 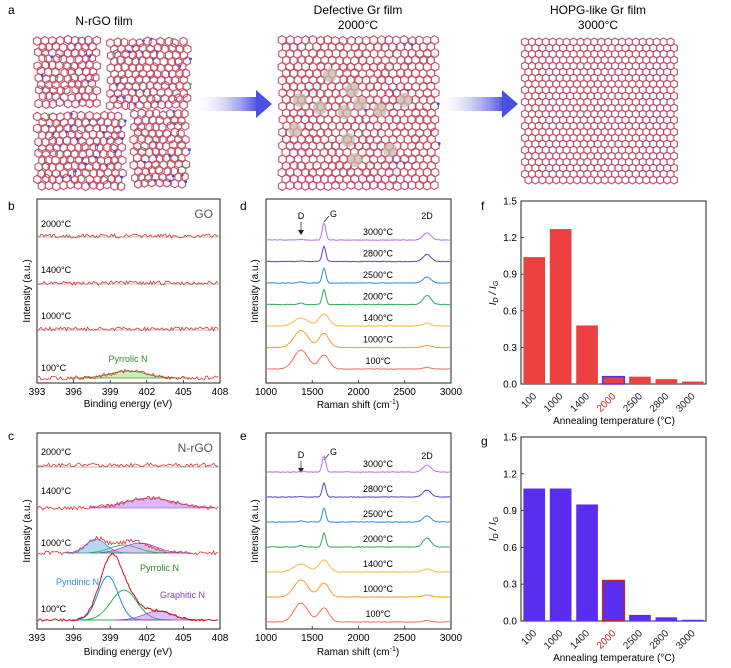 What do you see at coordinates (27, 530) in the screenshot?
I see `panel-c-ylabel: Intensity (a.u.)` at bounding box center [27, 530].